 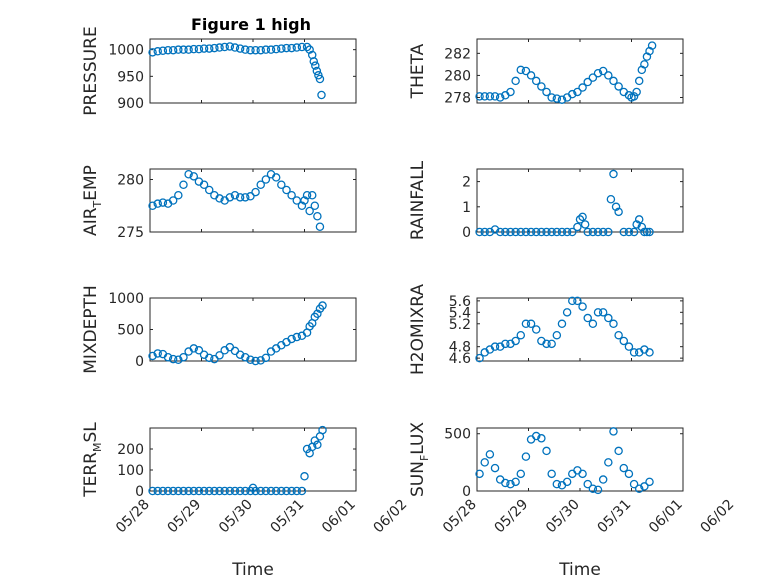 I want to click on x-tick-label: 05/28, so click(x=133, y=517).